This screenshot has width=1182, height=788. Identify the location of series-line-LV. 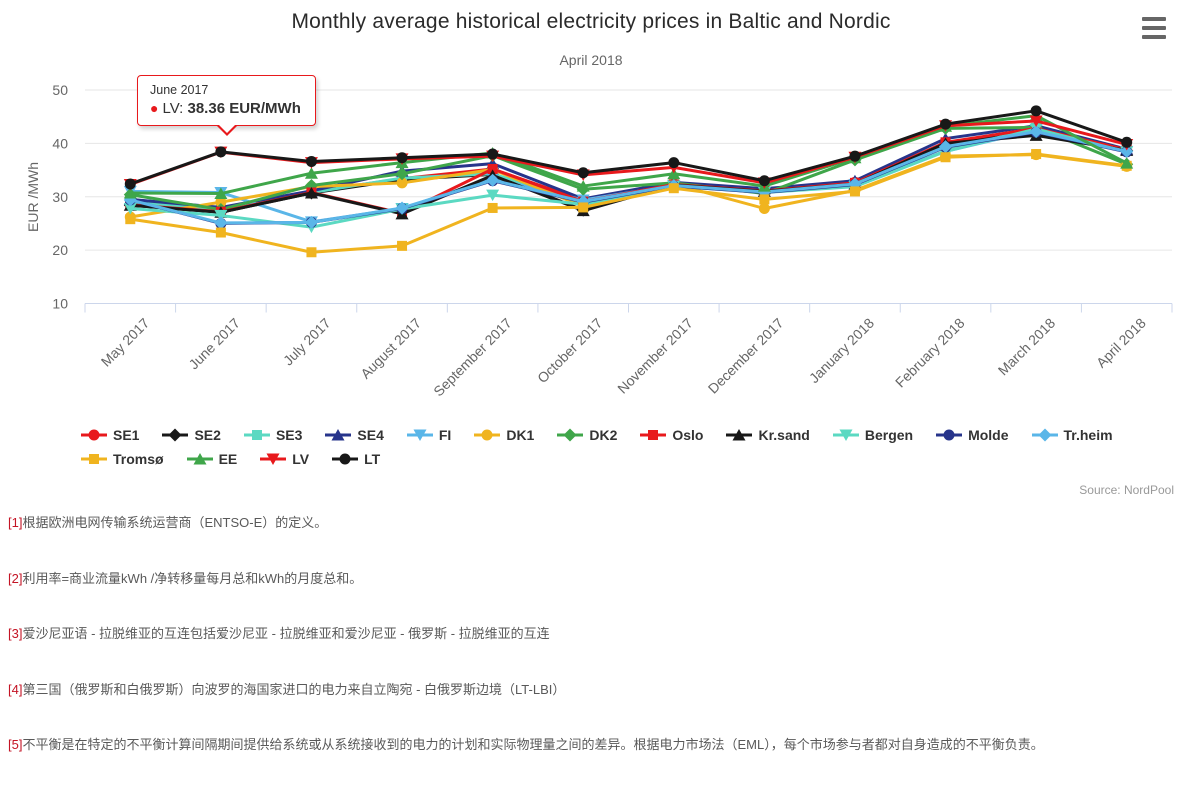
(628, 152).